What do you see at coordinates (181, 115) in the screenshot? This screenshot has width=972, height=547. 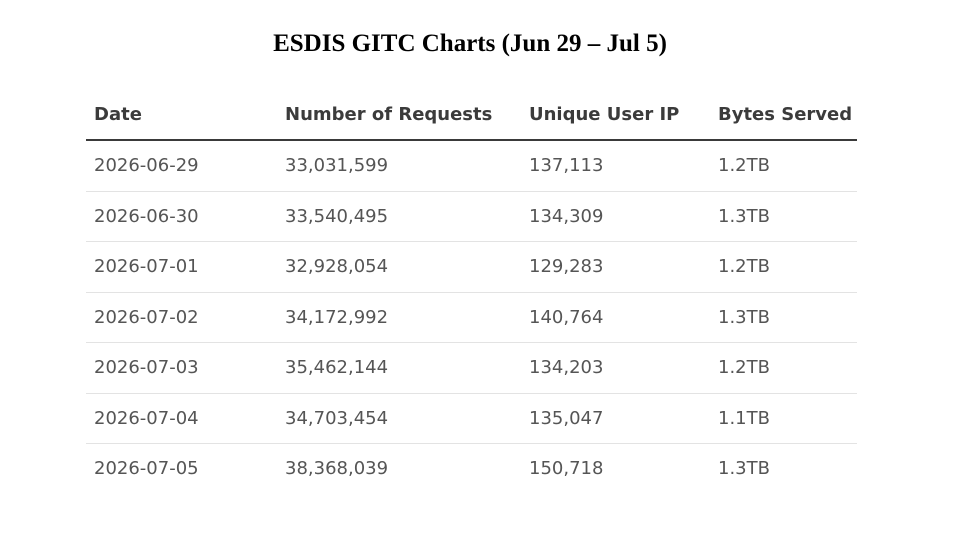 I see `header-date: Date` at bounding box center [181, 115].